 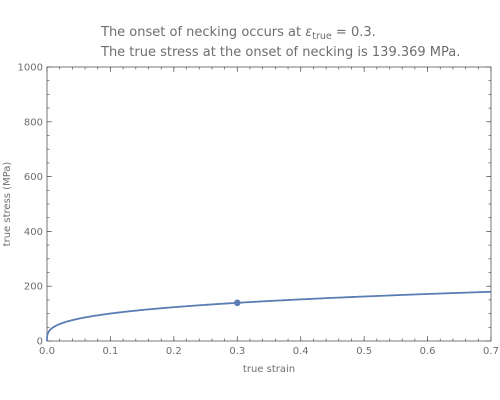 I want to click on y-tick-label: 1000, so click(x=30, y=68).